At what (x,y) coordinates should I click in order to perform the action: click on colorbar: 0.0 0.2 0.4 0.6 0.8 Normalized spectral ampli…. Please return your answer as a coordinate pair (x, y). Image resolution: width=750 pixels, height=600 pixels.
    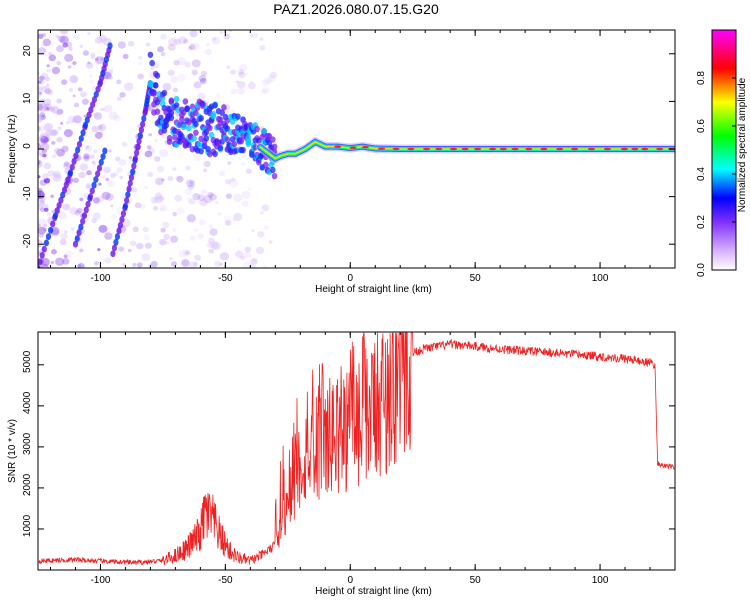
    Looking at the image, I should click on (722, 153).